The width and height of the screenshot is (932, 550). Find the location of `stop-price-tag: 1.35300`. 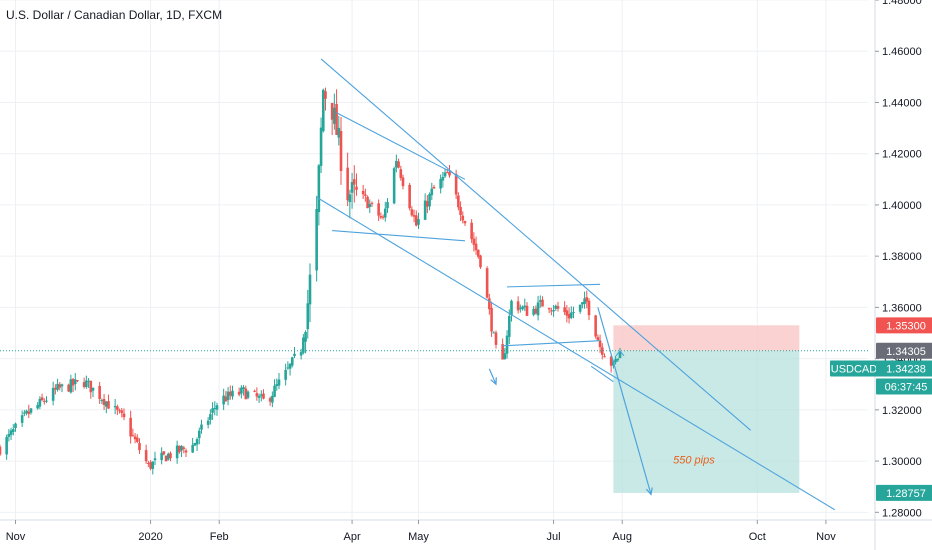

stop-price-tag: 1.35300 is located at coordinates (904, 325).